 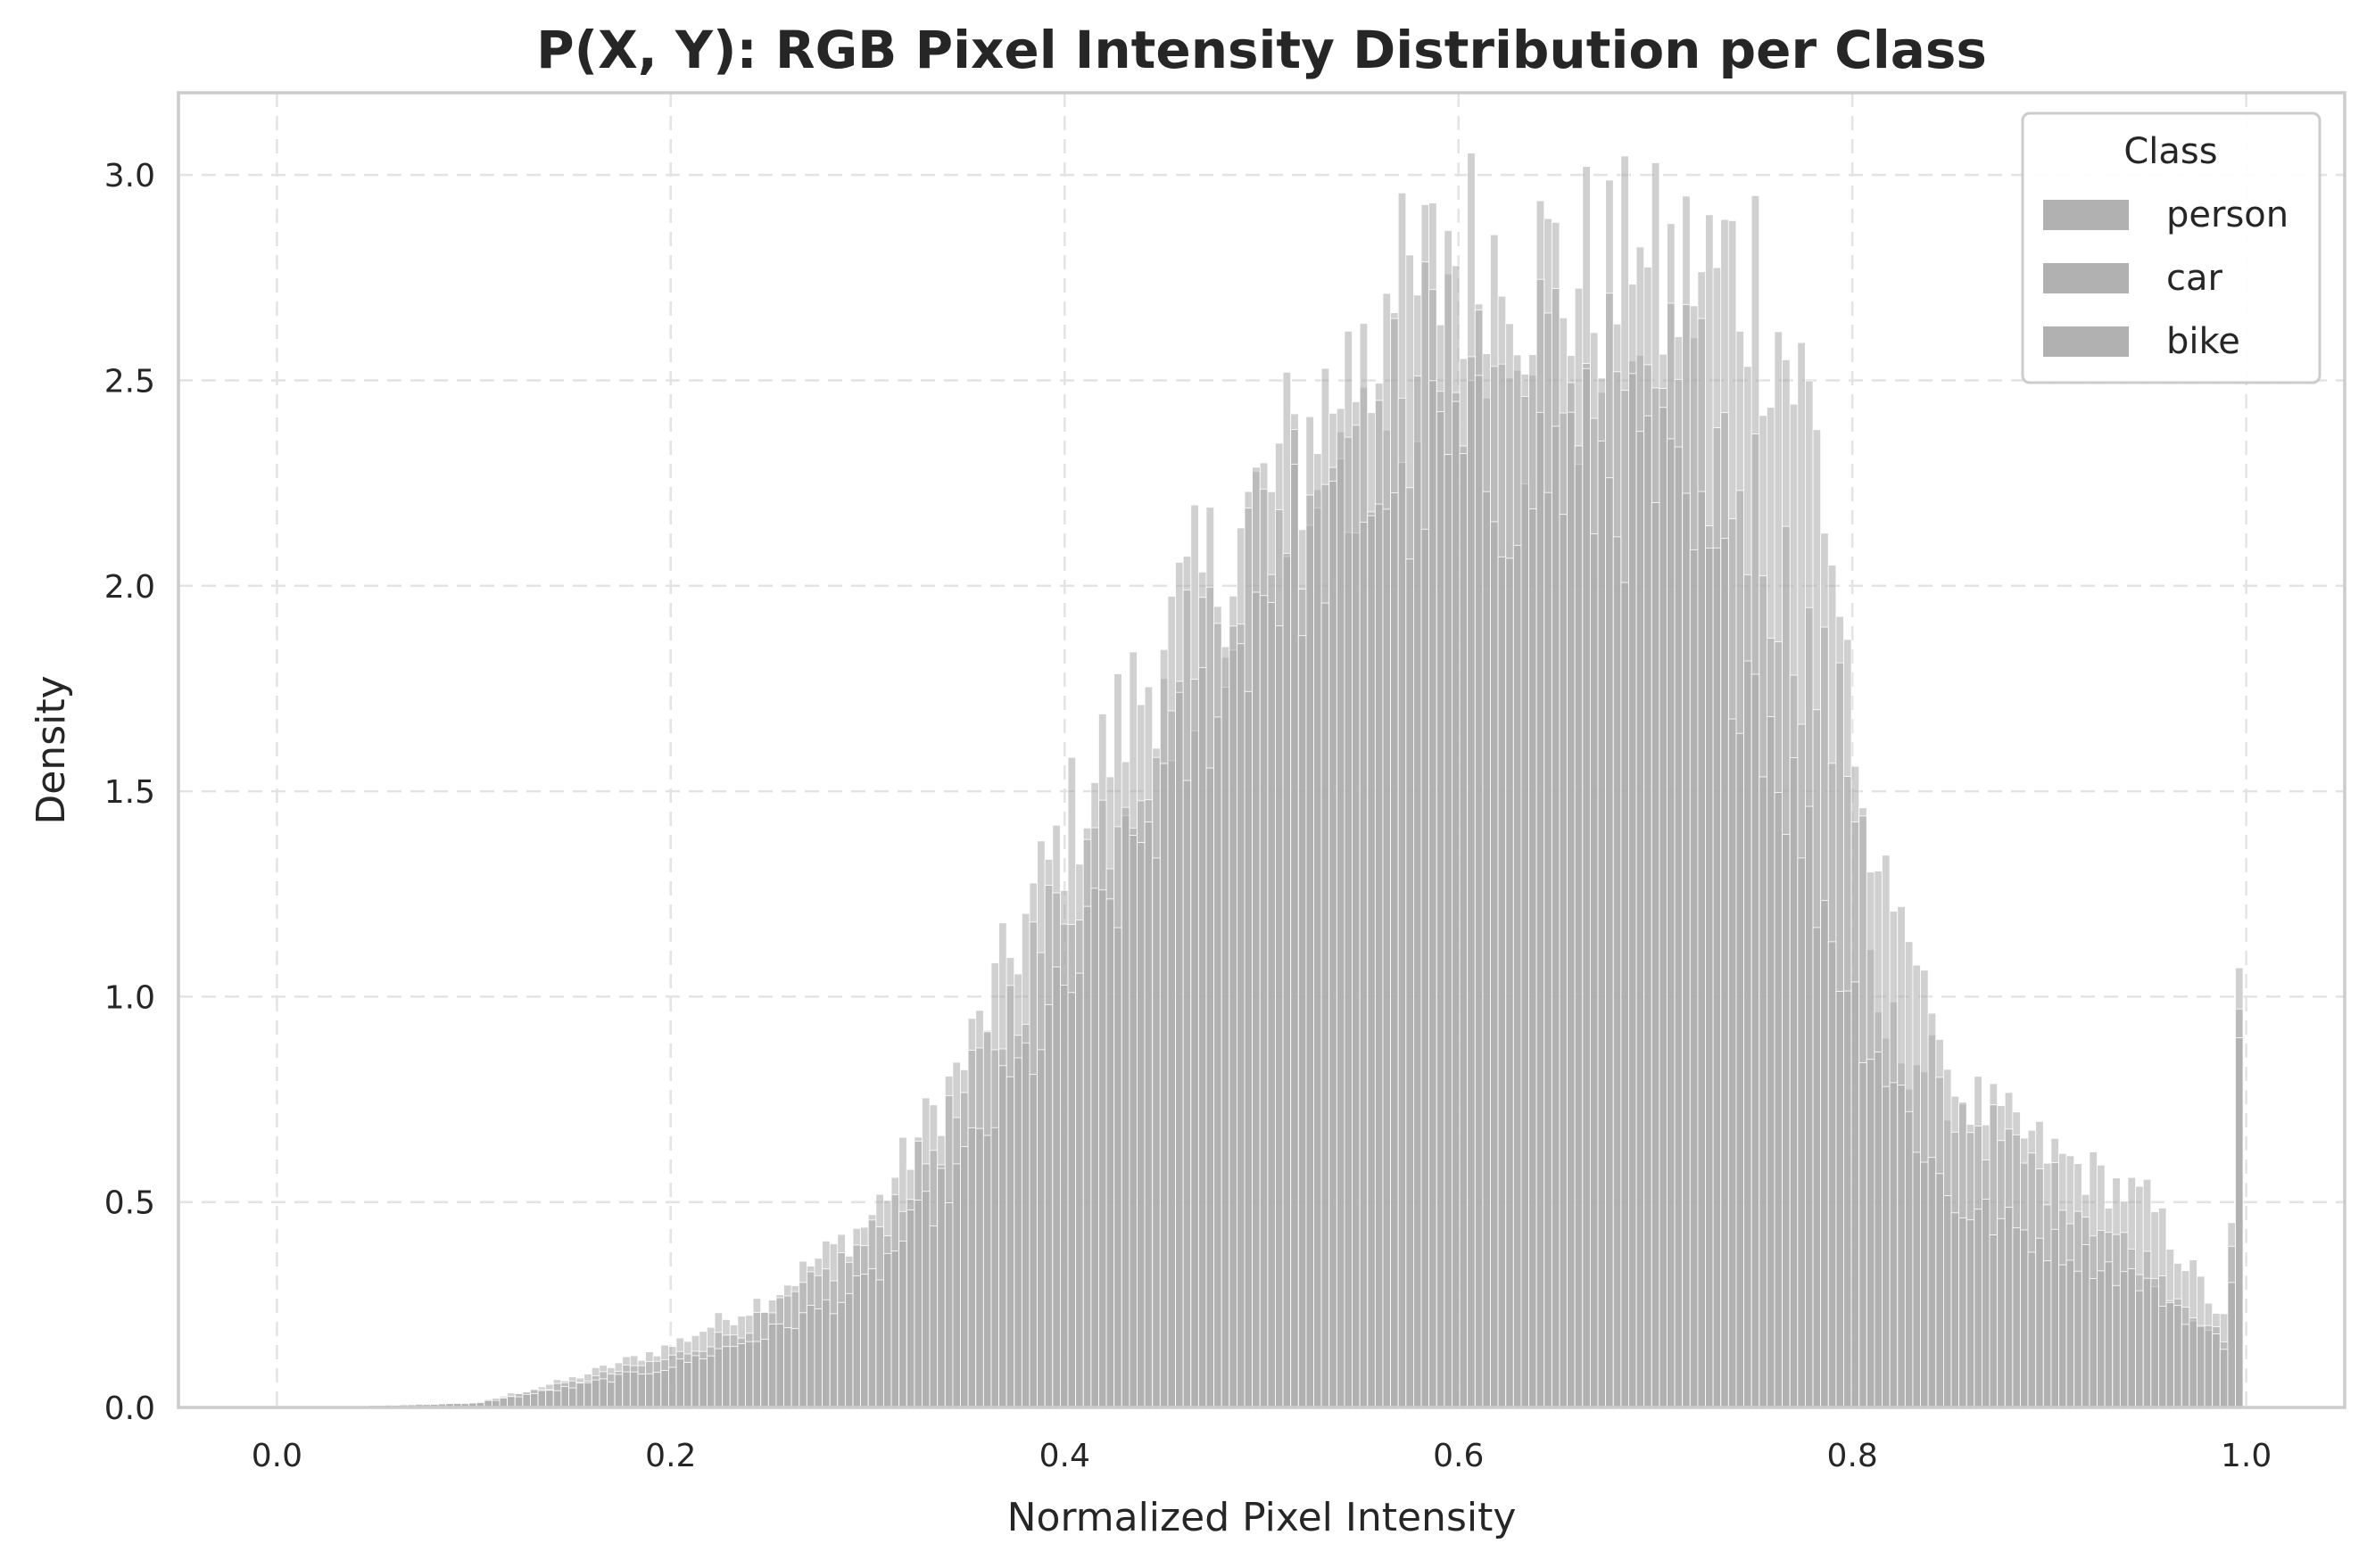 What do you see at coordinates (2170, 151) in the screenshot?
I see `legend-title: Class` at bounding box center [2170, 151].